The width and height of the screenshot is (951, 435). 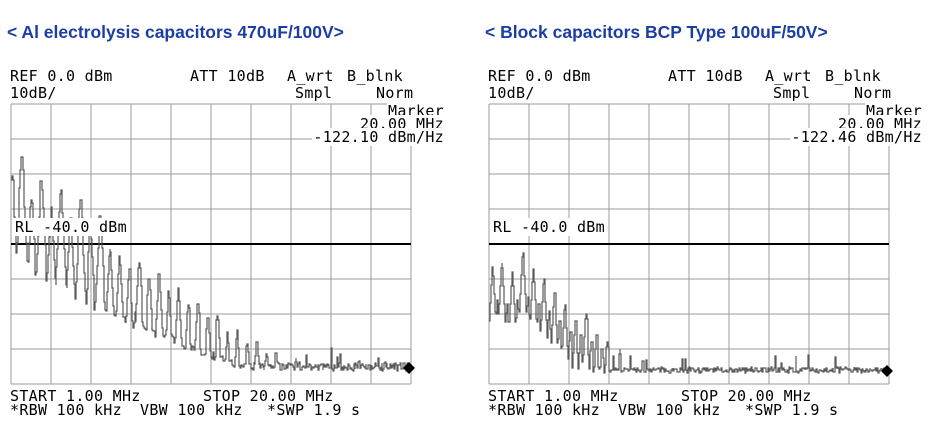 I want to click on marker-readout: Marker 20.00 MHz -122.46 dBm/Hz, so click(x=823, y=124).